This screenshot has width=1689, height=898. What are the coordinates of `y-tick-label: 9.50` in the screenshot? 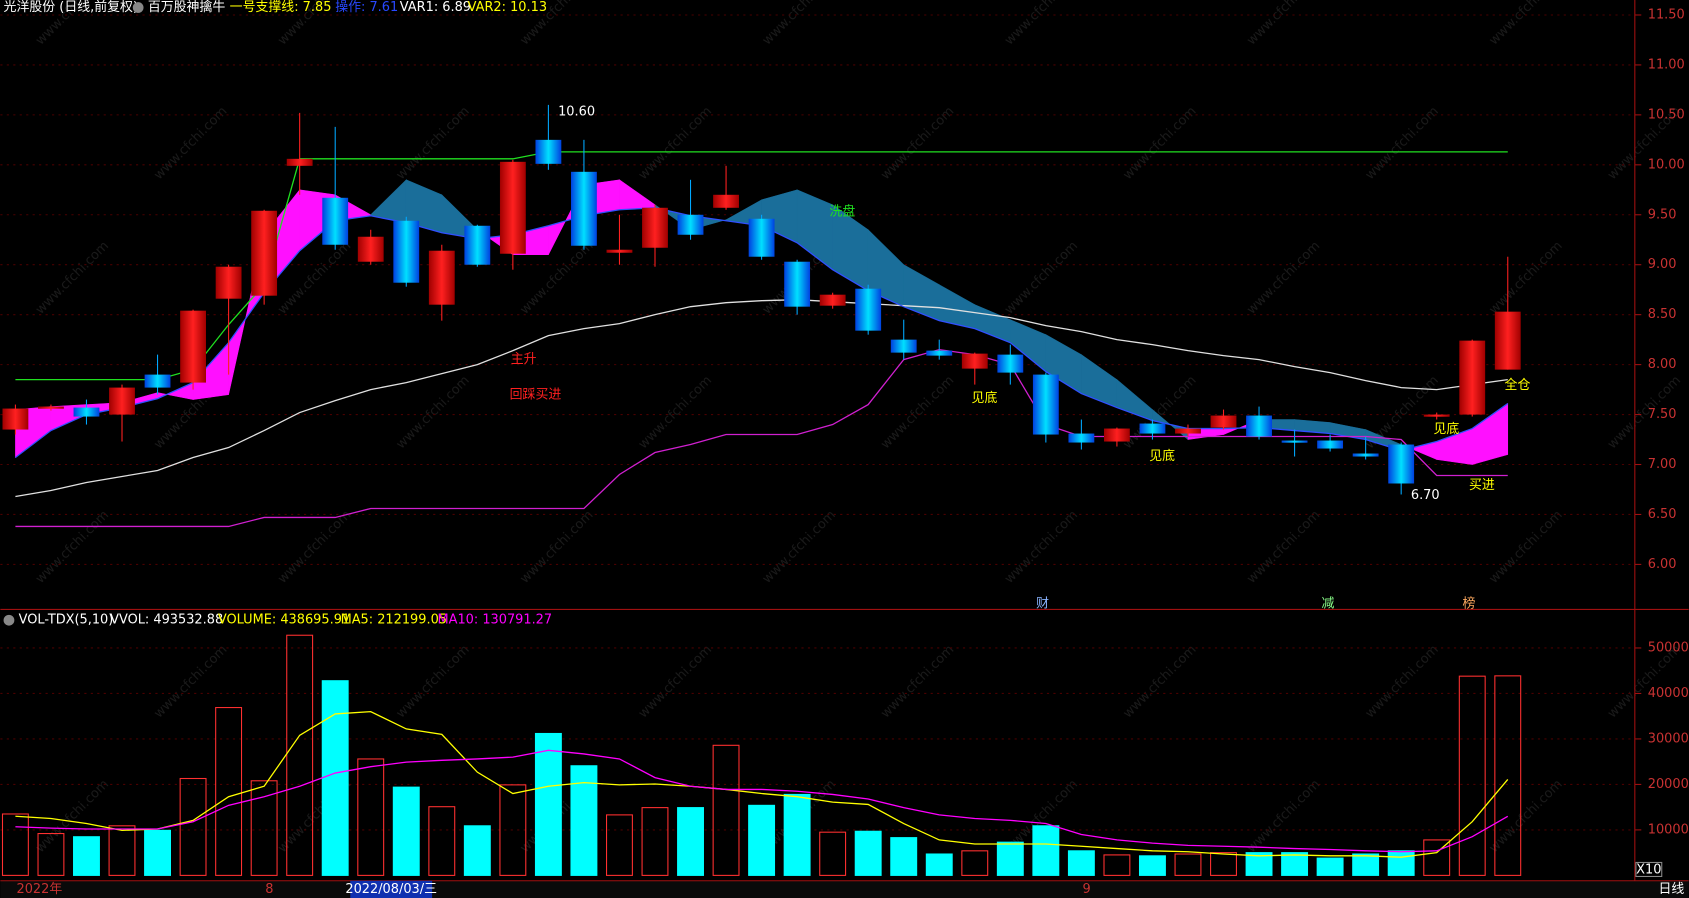 It's located at (1662, 214).